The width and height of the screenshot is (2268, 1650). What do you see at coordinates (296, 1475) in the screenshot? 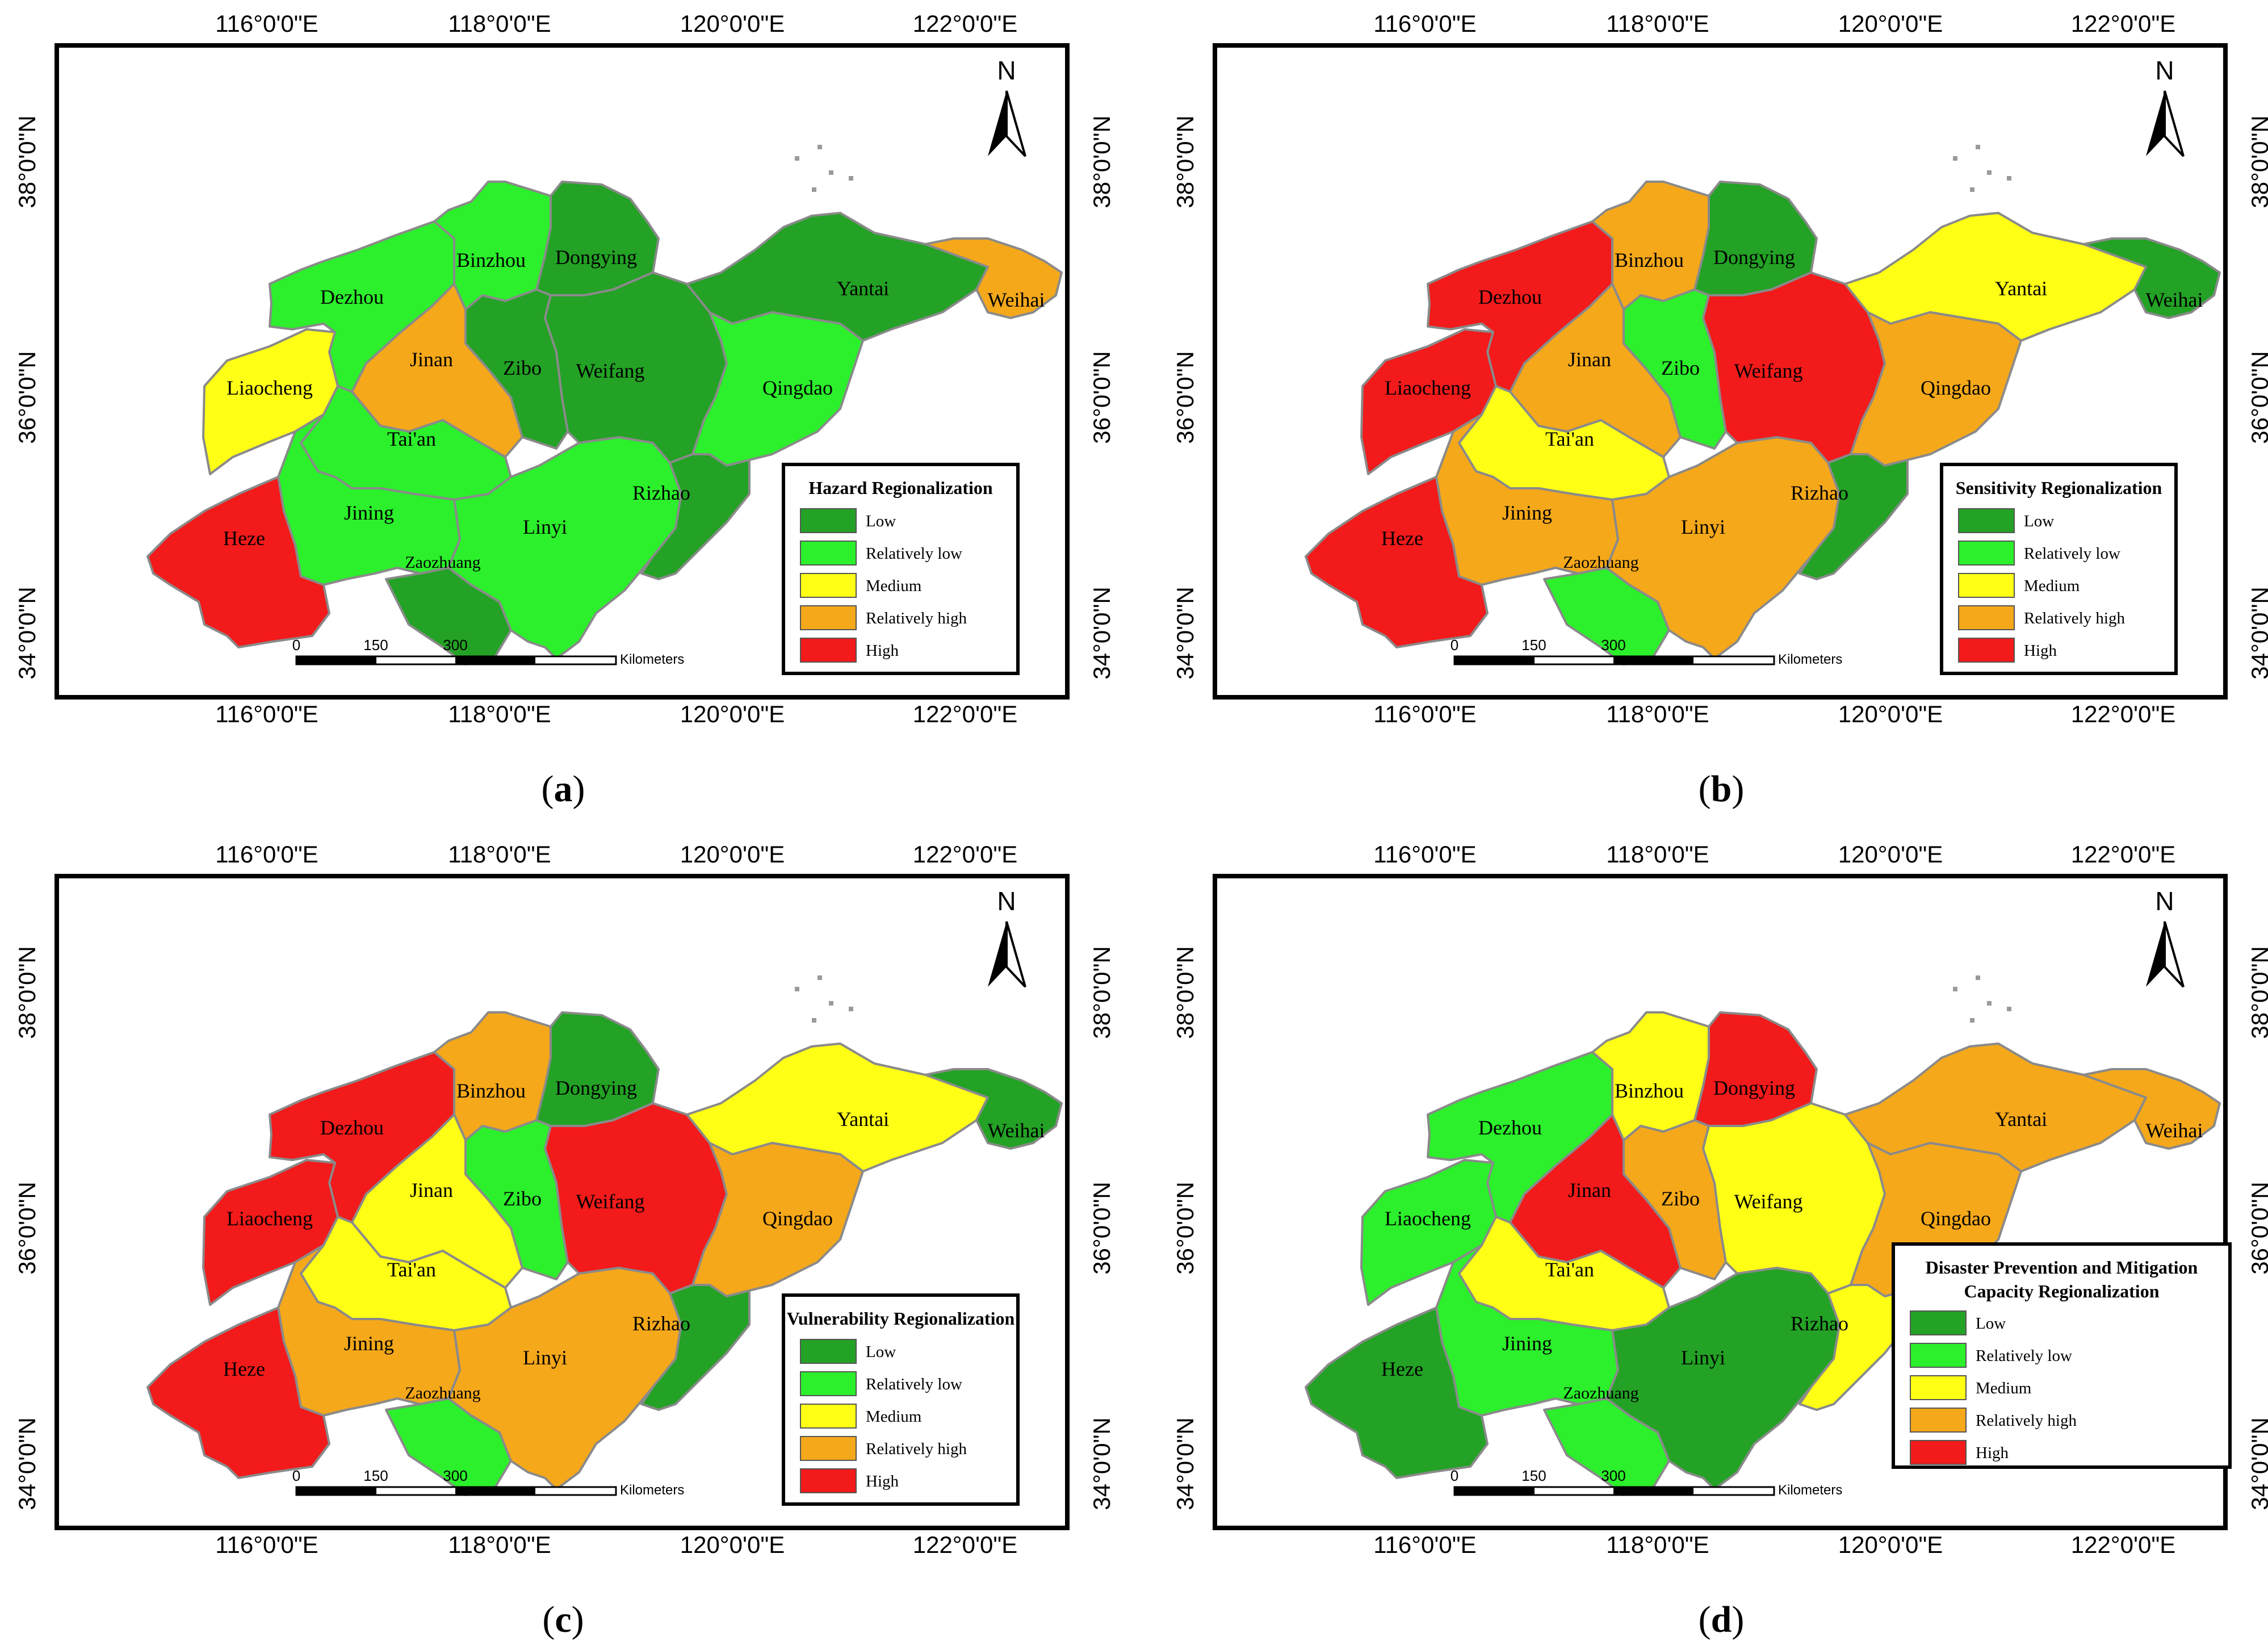
I see `scale-tick-label: 0` at bounding box center [296, 1475].